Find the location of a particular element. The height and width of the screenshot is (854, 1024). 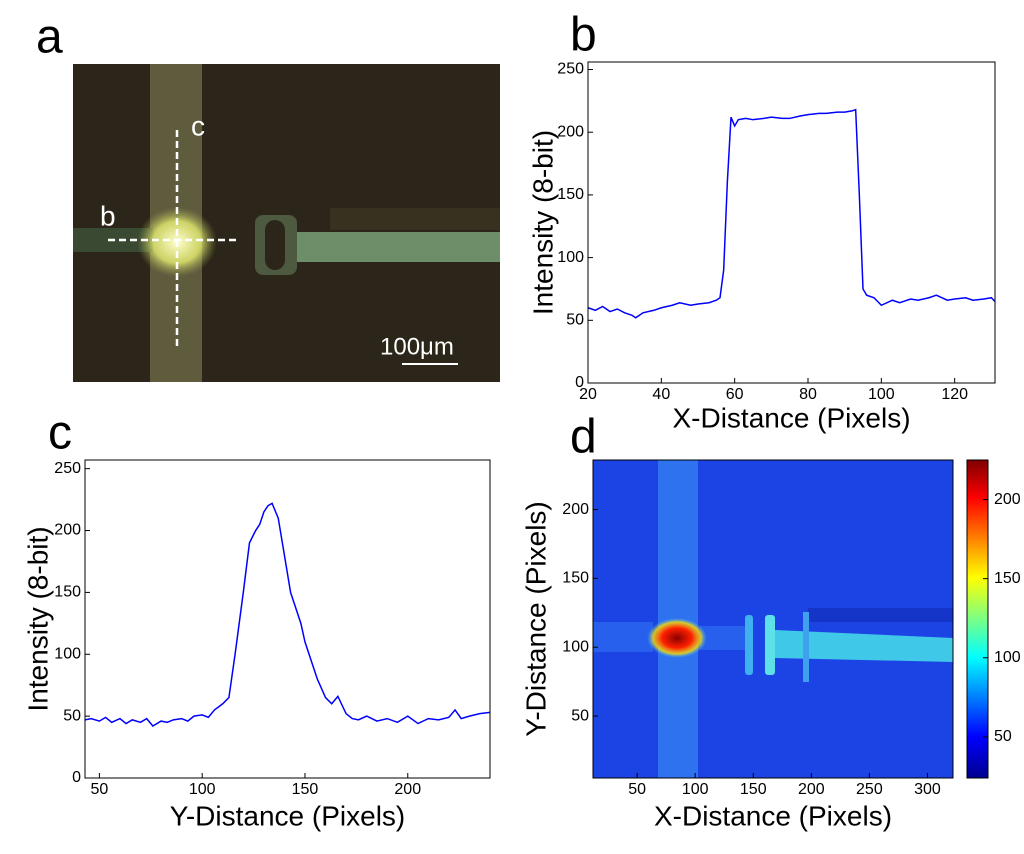

panel-label: d is located at coordinates (583, 437).